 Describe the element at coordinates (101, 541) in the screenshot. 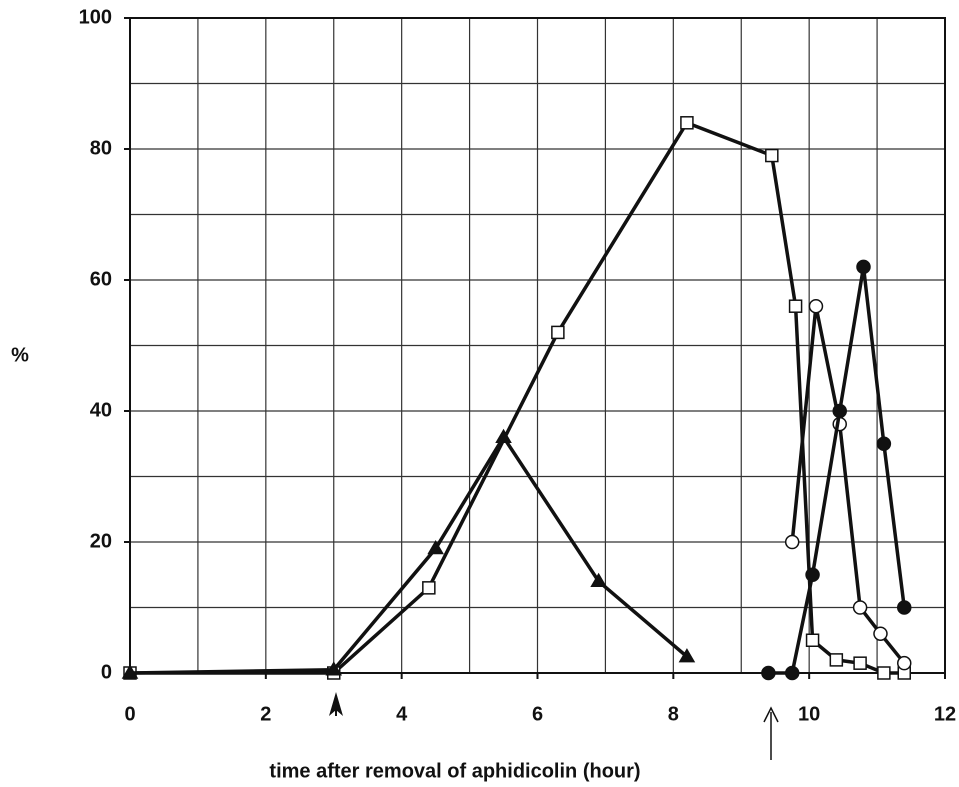

I see `y-tick-label: 20` at that location.